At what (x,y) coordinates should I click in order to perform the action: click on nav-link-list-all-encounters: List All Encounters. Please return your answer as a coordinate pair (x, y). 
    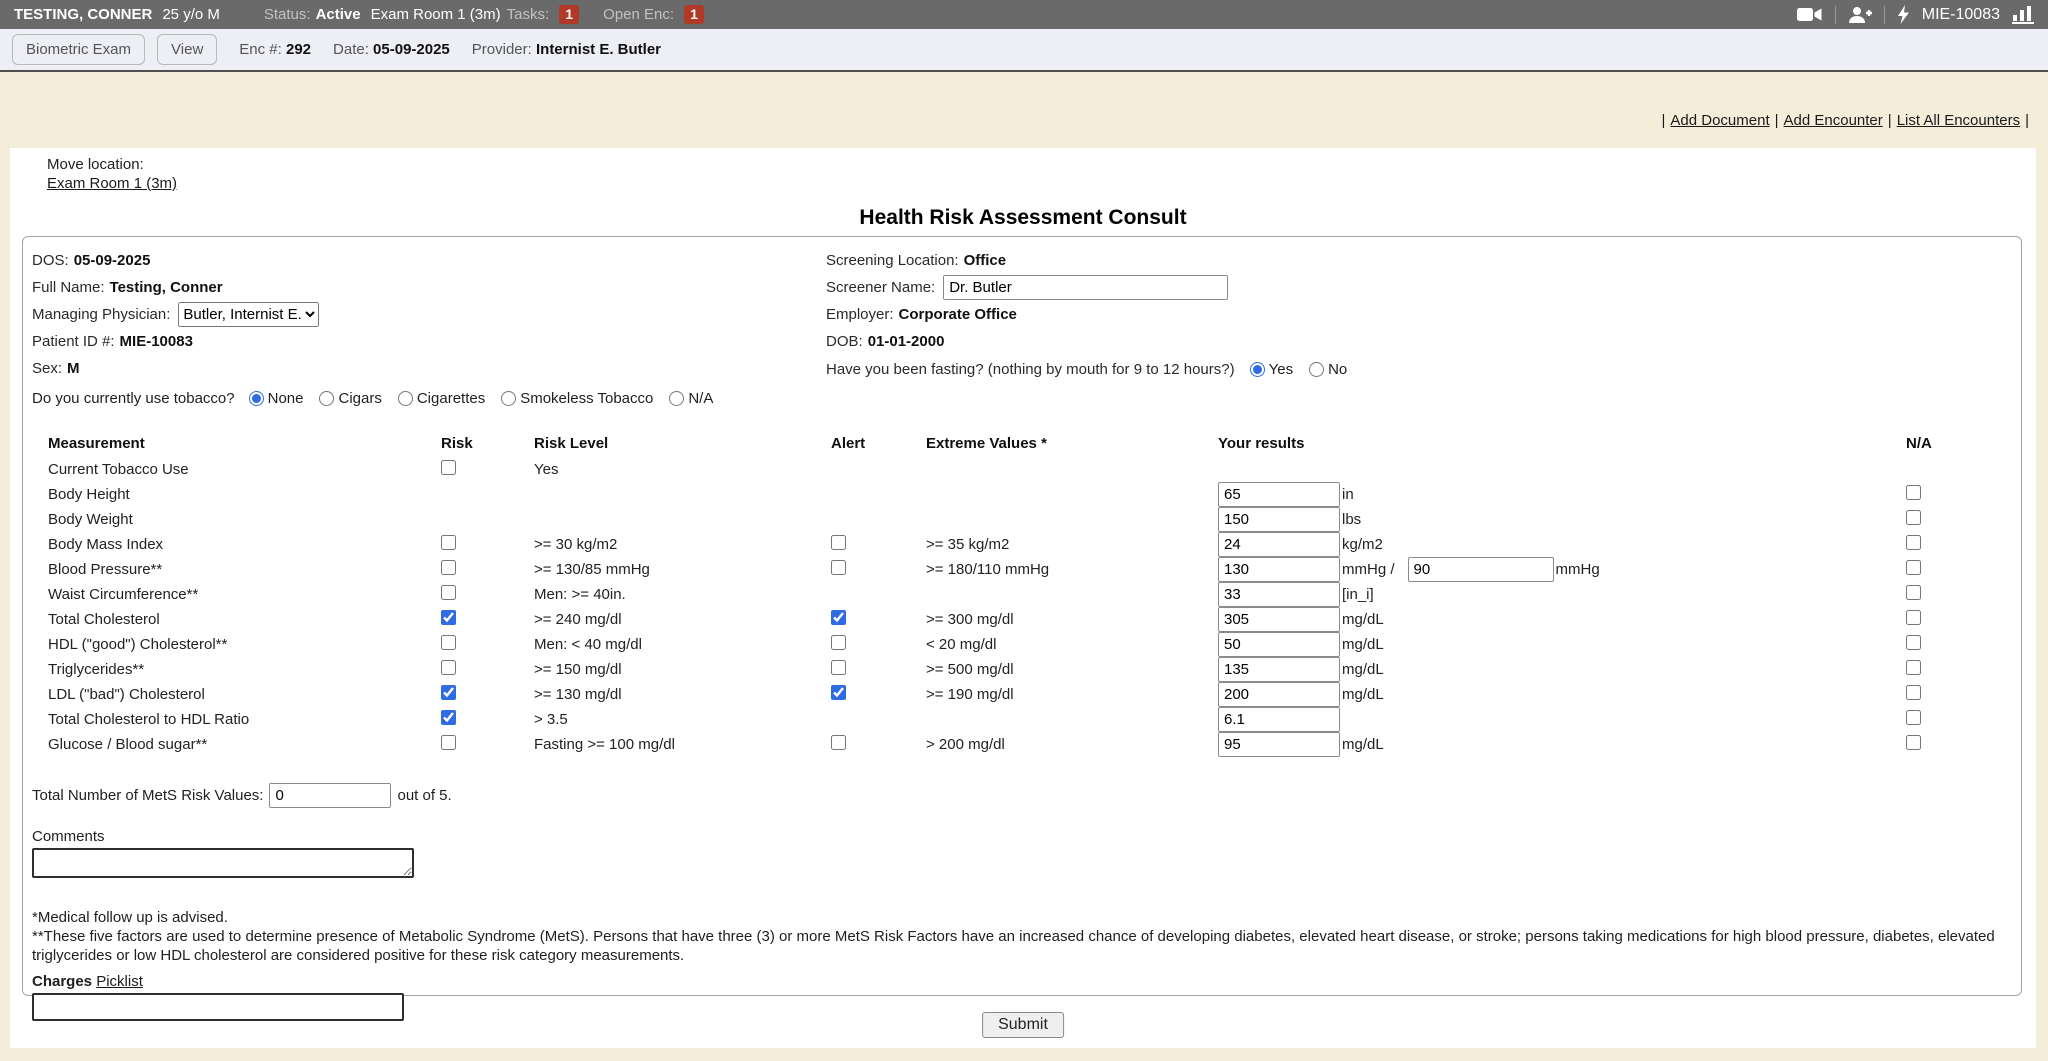
    Looking at the image, I should click on (1958, 120).